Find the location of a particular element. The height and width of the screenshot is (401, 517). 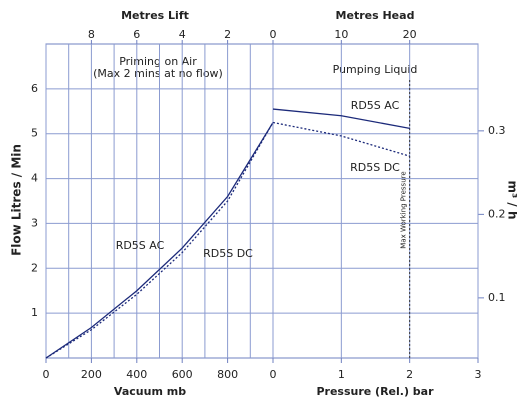

x2-tick-label: 20 is located at coordinates (410, 34).